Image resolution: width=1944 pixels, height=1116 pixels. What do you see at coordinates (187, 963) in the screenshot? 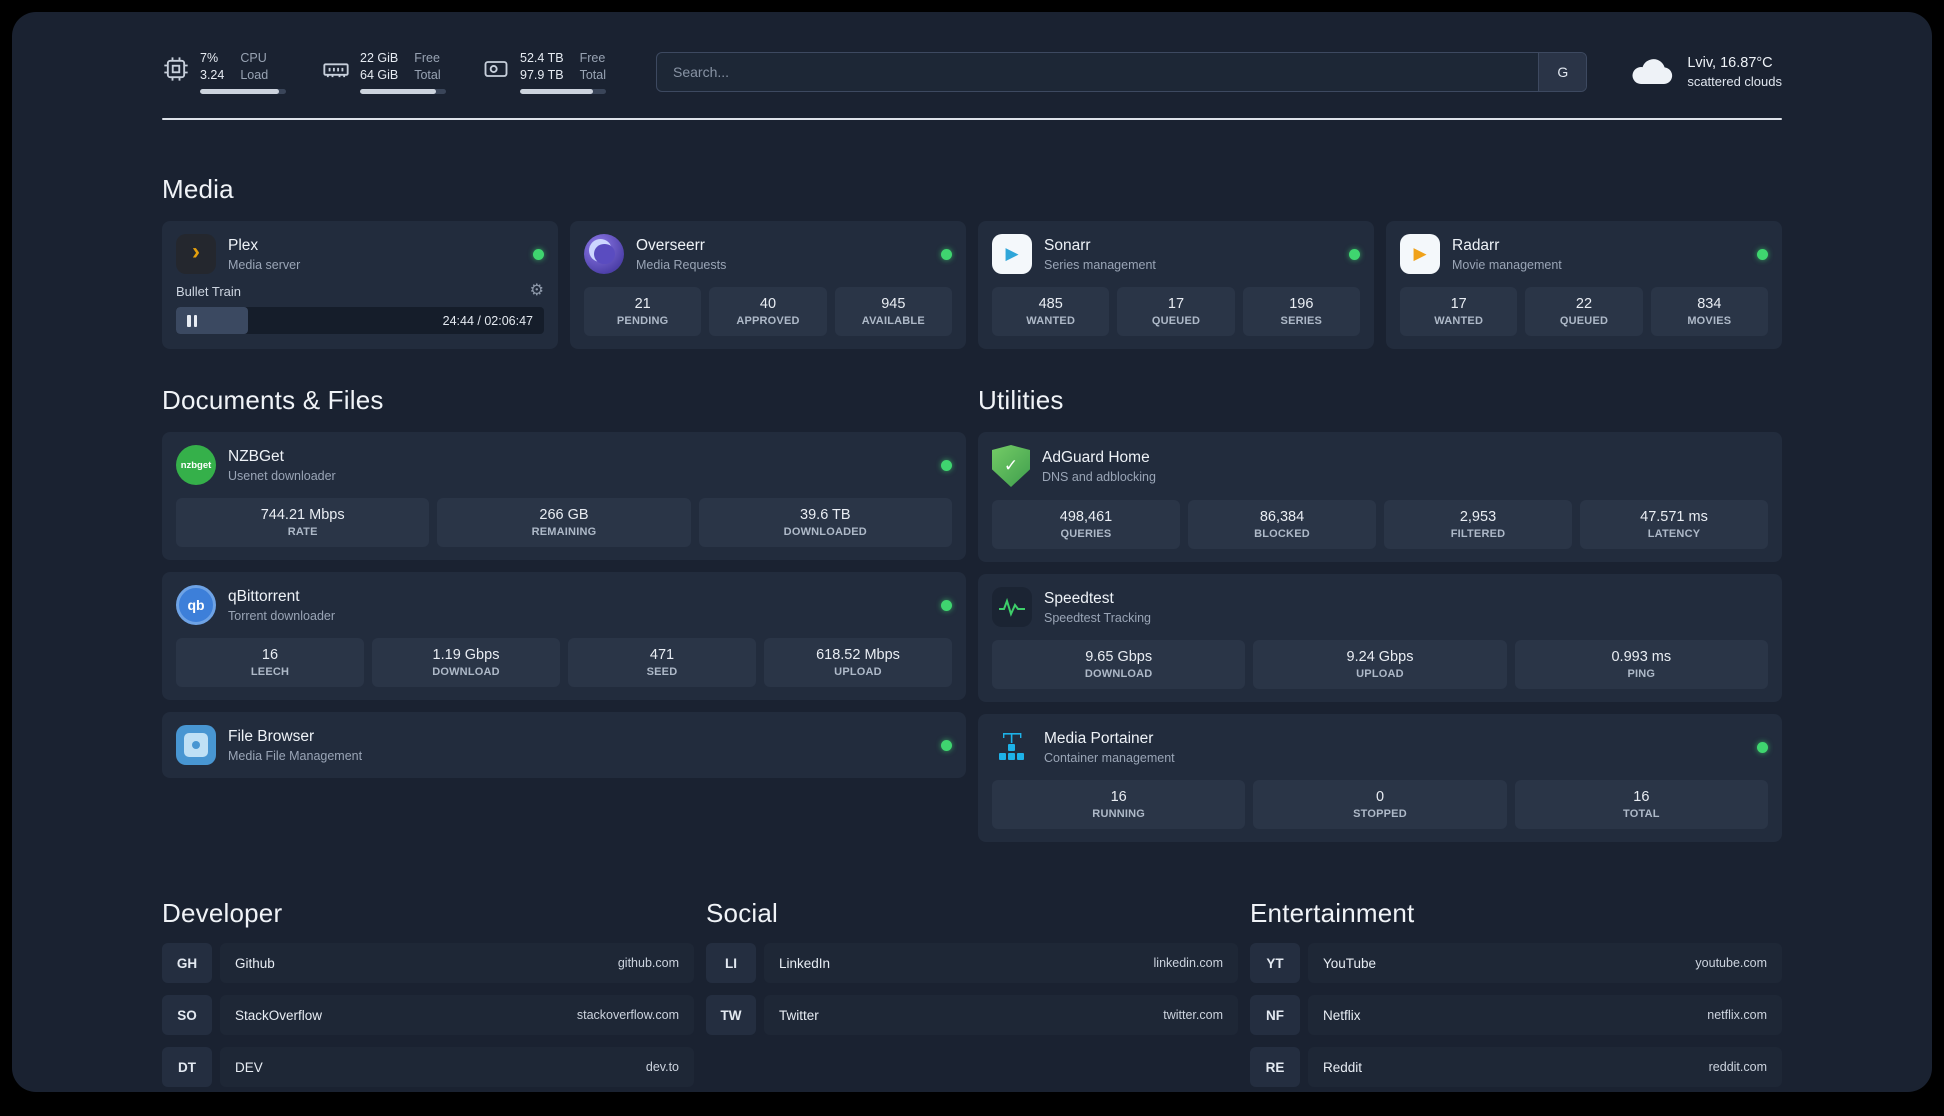
I see `github-abbr-icon: GH` at bounding box center [187, 963].